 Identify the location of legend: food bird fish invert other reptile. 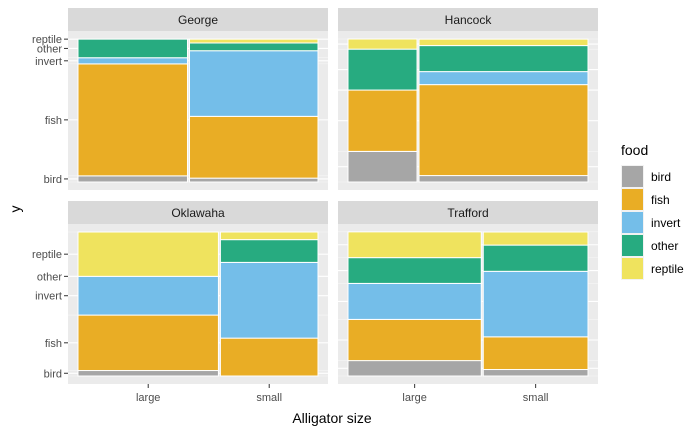
(652, 211).